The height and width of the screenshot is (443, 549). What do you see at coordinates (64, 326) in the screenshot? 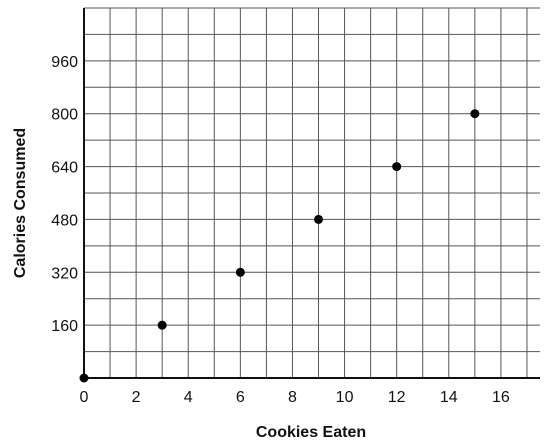
I see `y-tick-label: 160` at bounding box center [64, 326].